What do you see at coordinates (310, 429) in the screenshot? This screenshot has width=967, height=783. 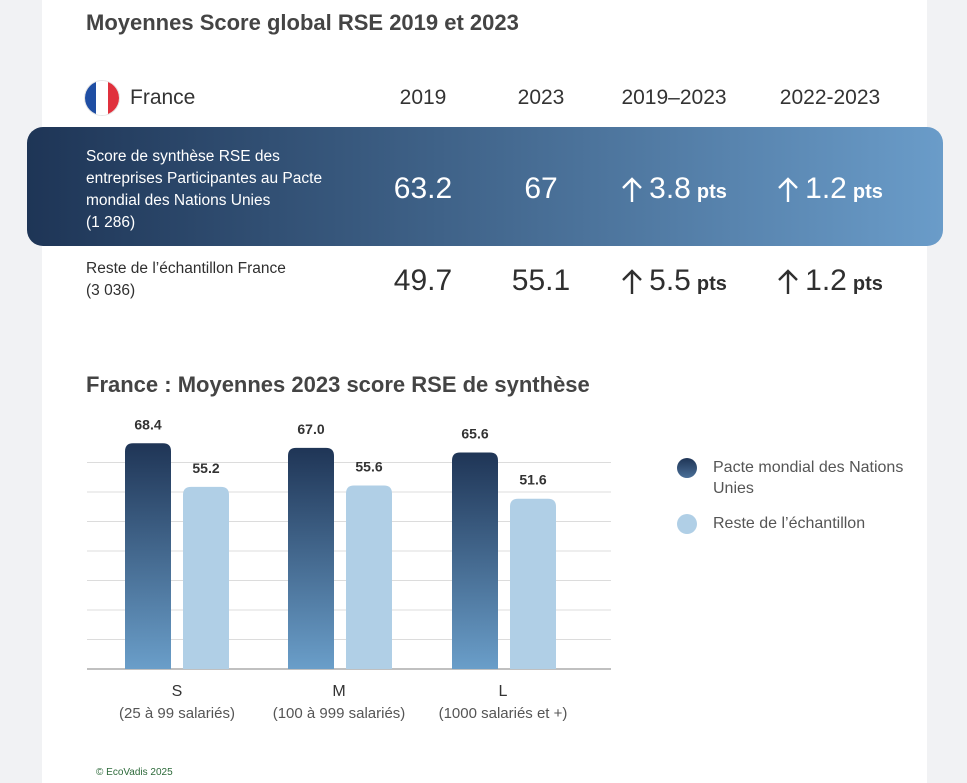 I see `data-label: 67.0` at bounding box center [310, 429].